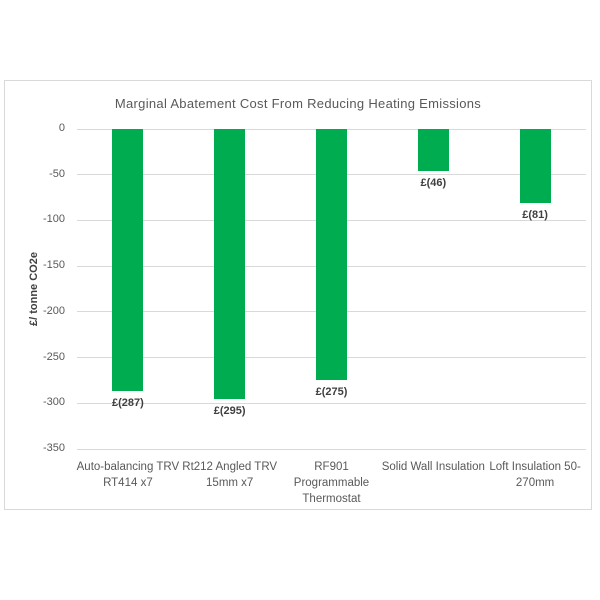  Describe the element at coordinates (433, 183) in the screenshot. I see `bar-data-label: £(46)` at that location.